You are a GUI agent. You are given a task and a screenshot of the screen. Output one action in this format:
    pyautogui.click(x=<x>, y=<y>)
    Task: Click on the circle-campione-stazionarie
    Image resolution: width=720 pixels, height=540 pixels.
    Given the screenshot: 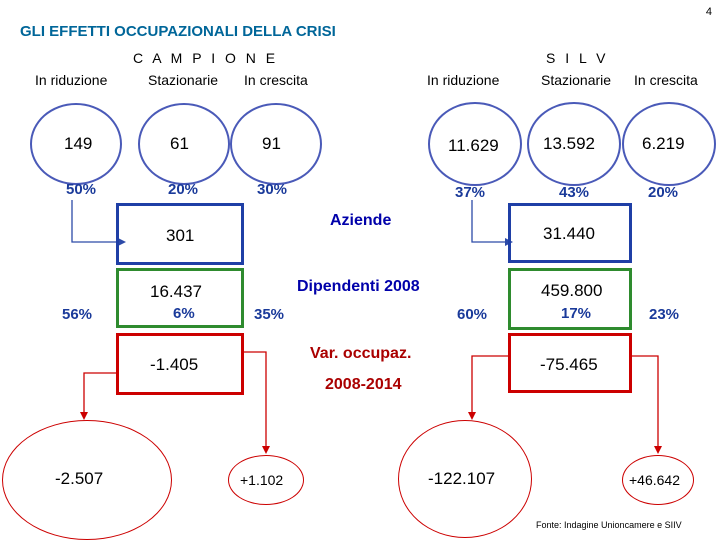 What is the action you would take?
    pyautogui.click(x=184, y=144)
    